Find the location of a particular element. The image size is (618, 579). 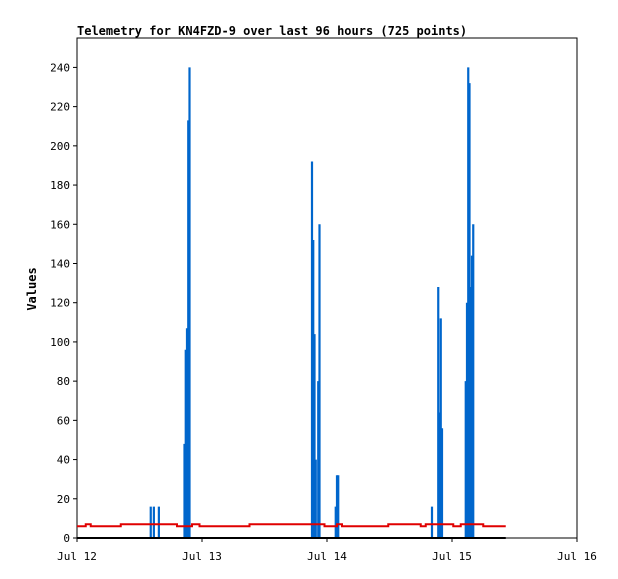

y-tick-label: 80 is located at coordinates (63, 381).